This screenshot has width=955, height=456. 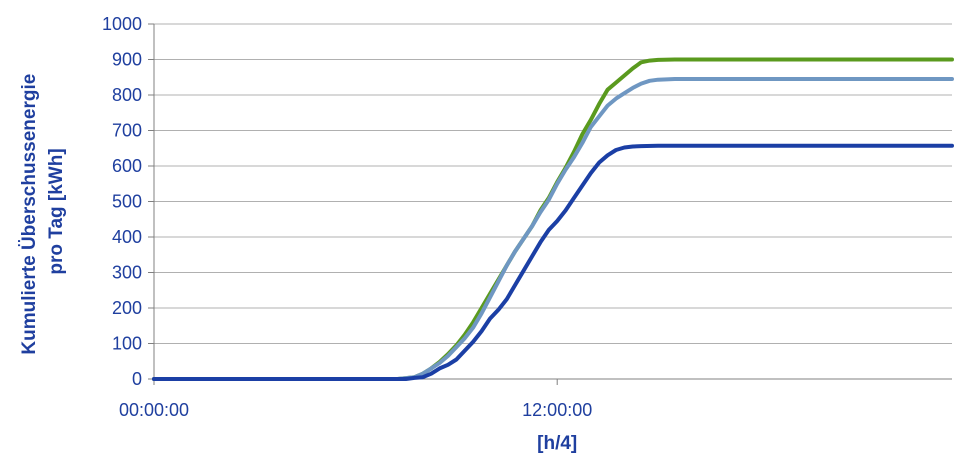 What do you see at coordinates (127, 273) in the screenshot?
I see `y-tick-label-300: 300` at bounding box center [127, 273].